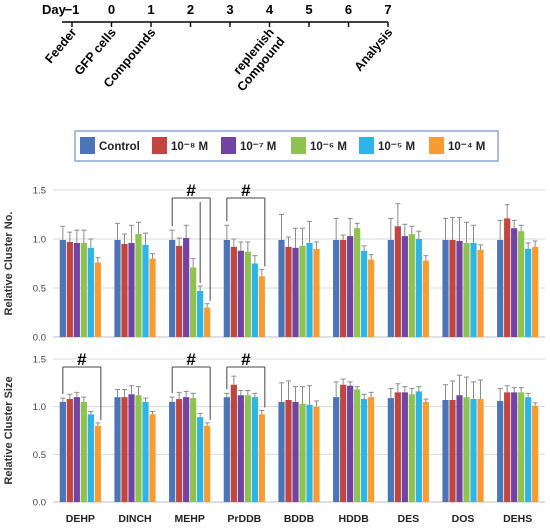 This screenshot has height=530, width=550. I want to click on timeline-event: Feeder, so click(60, 45).